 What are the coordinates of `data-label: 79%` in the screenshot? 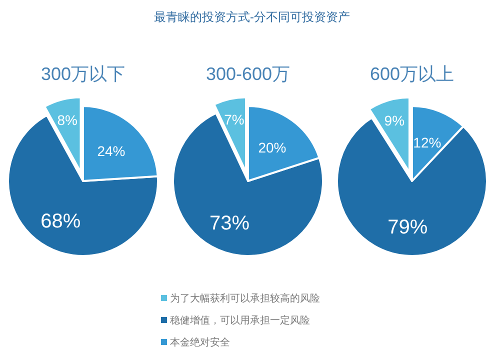 It's located at (408, 227).